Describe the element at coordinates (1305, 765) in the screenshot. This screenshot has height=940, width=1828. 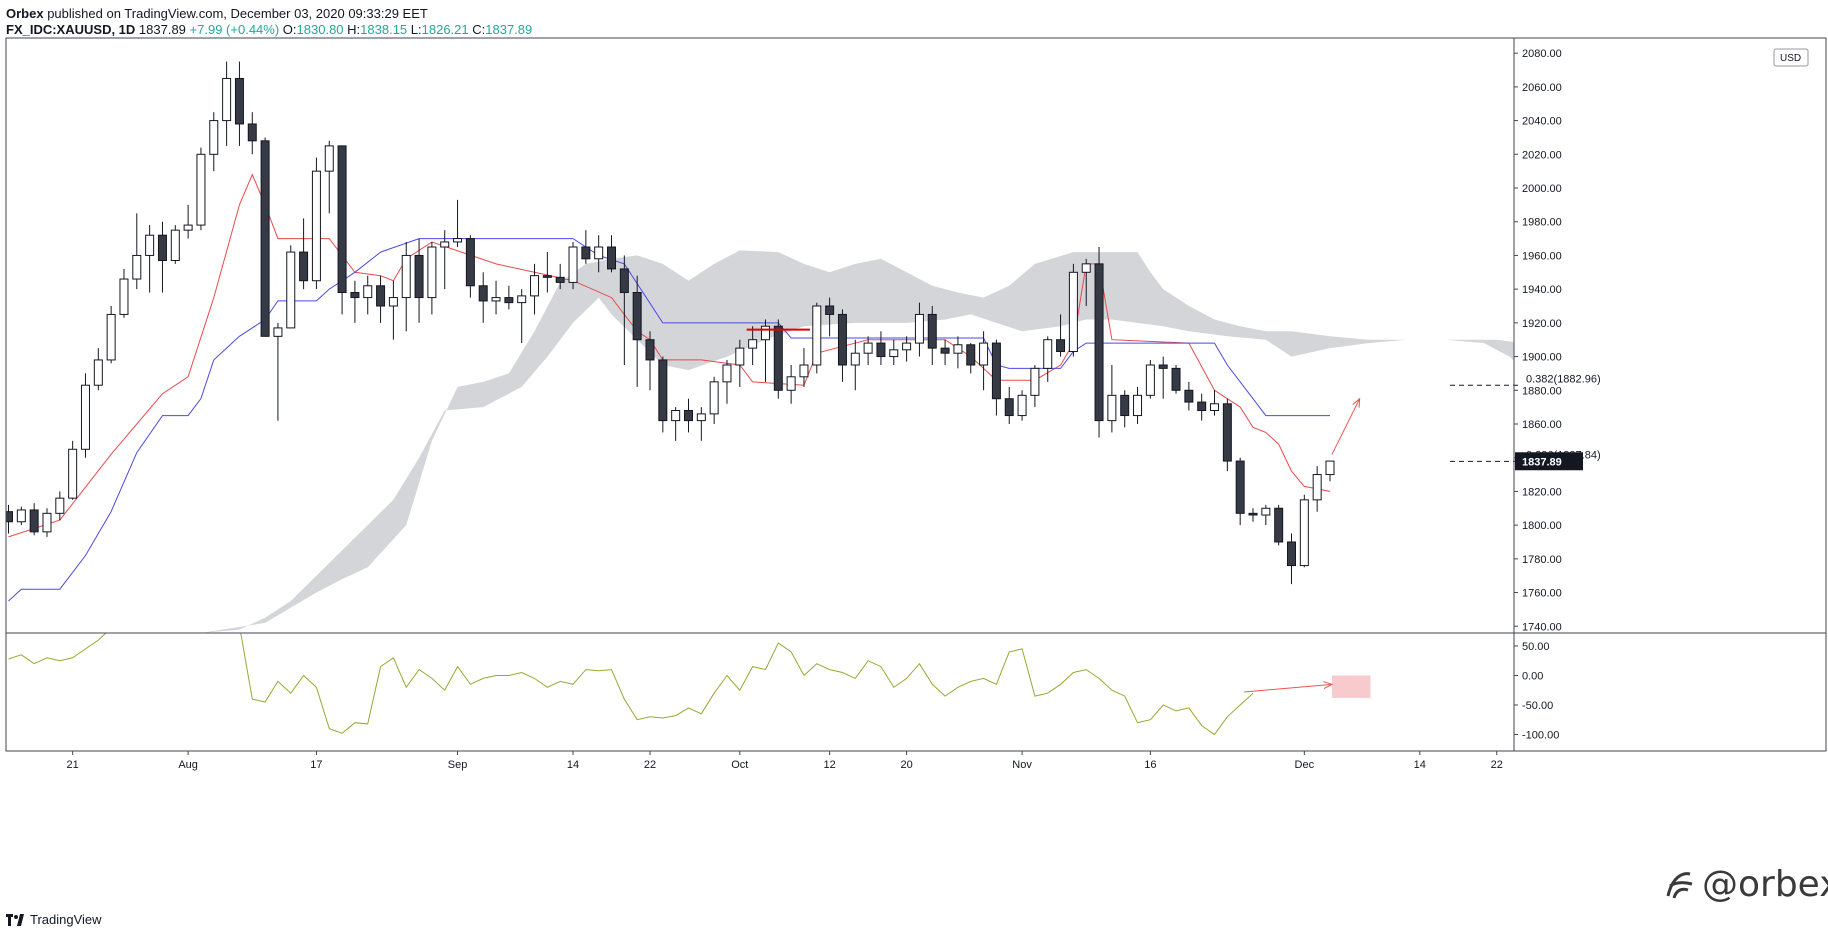
I see `time-tick-label: Dec` at that location.